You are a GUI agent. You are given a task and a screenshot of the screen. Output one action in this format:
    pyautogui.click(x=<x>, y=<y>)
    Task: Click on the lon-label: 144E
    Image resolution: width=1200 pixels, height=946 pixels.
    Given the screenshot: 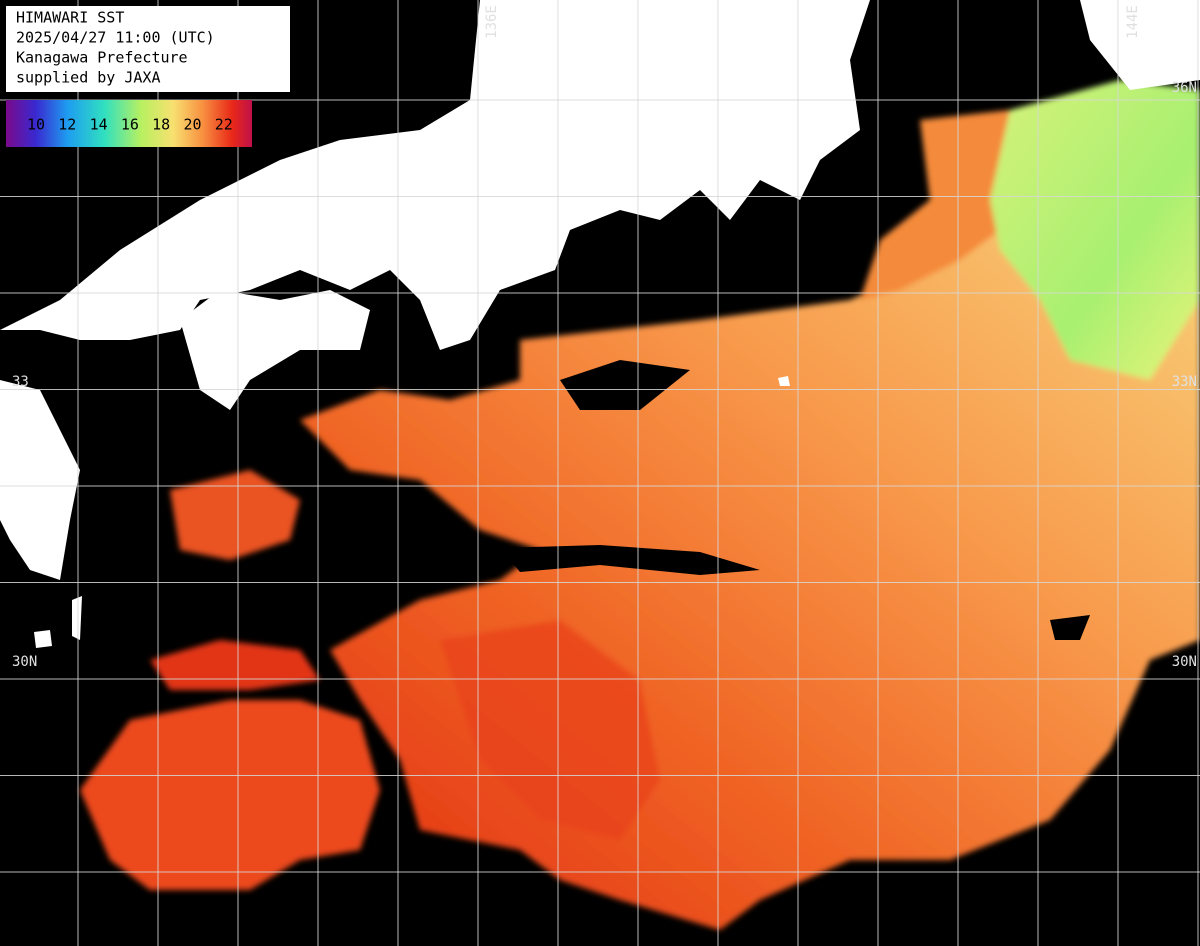 What is the action you would take?
    pyautogui.click(x=1133, y=22)
    